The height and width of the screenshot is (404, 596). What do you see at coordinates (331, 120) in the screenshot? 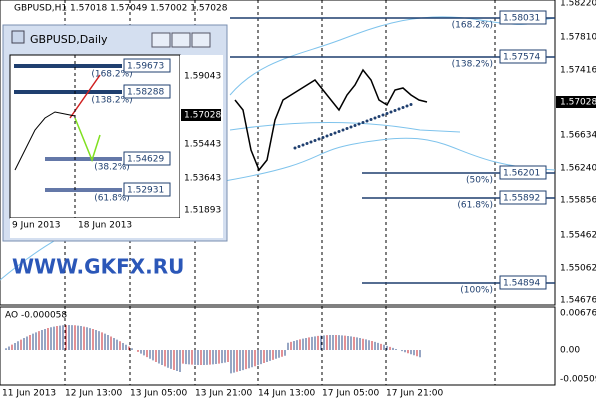
I see `price-line` at bounding box center [331, 120].